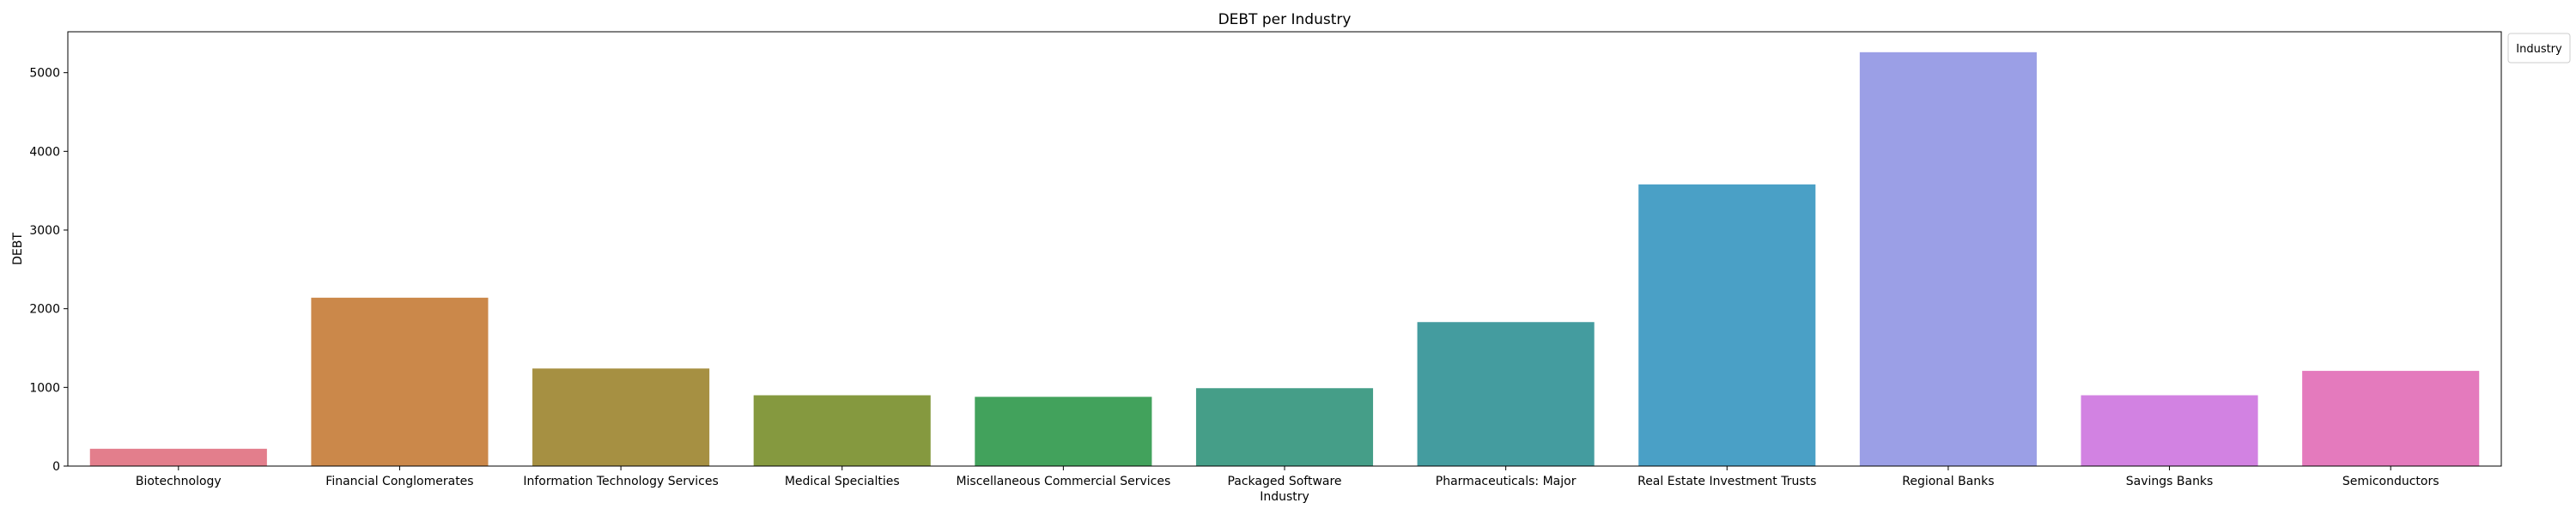 The height and width of the screenshot is (515, 2576). What do you see at coordinates (2390, 481) in the screenshot?
I see `x-tick-label-10: Semiconductors` at bounding box center [2390, 481].